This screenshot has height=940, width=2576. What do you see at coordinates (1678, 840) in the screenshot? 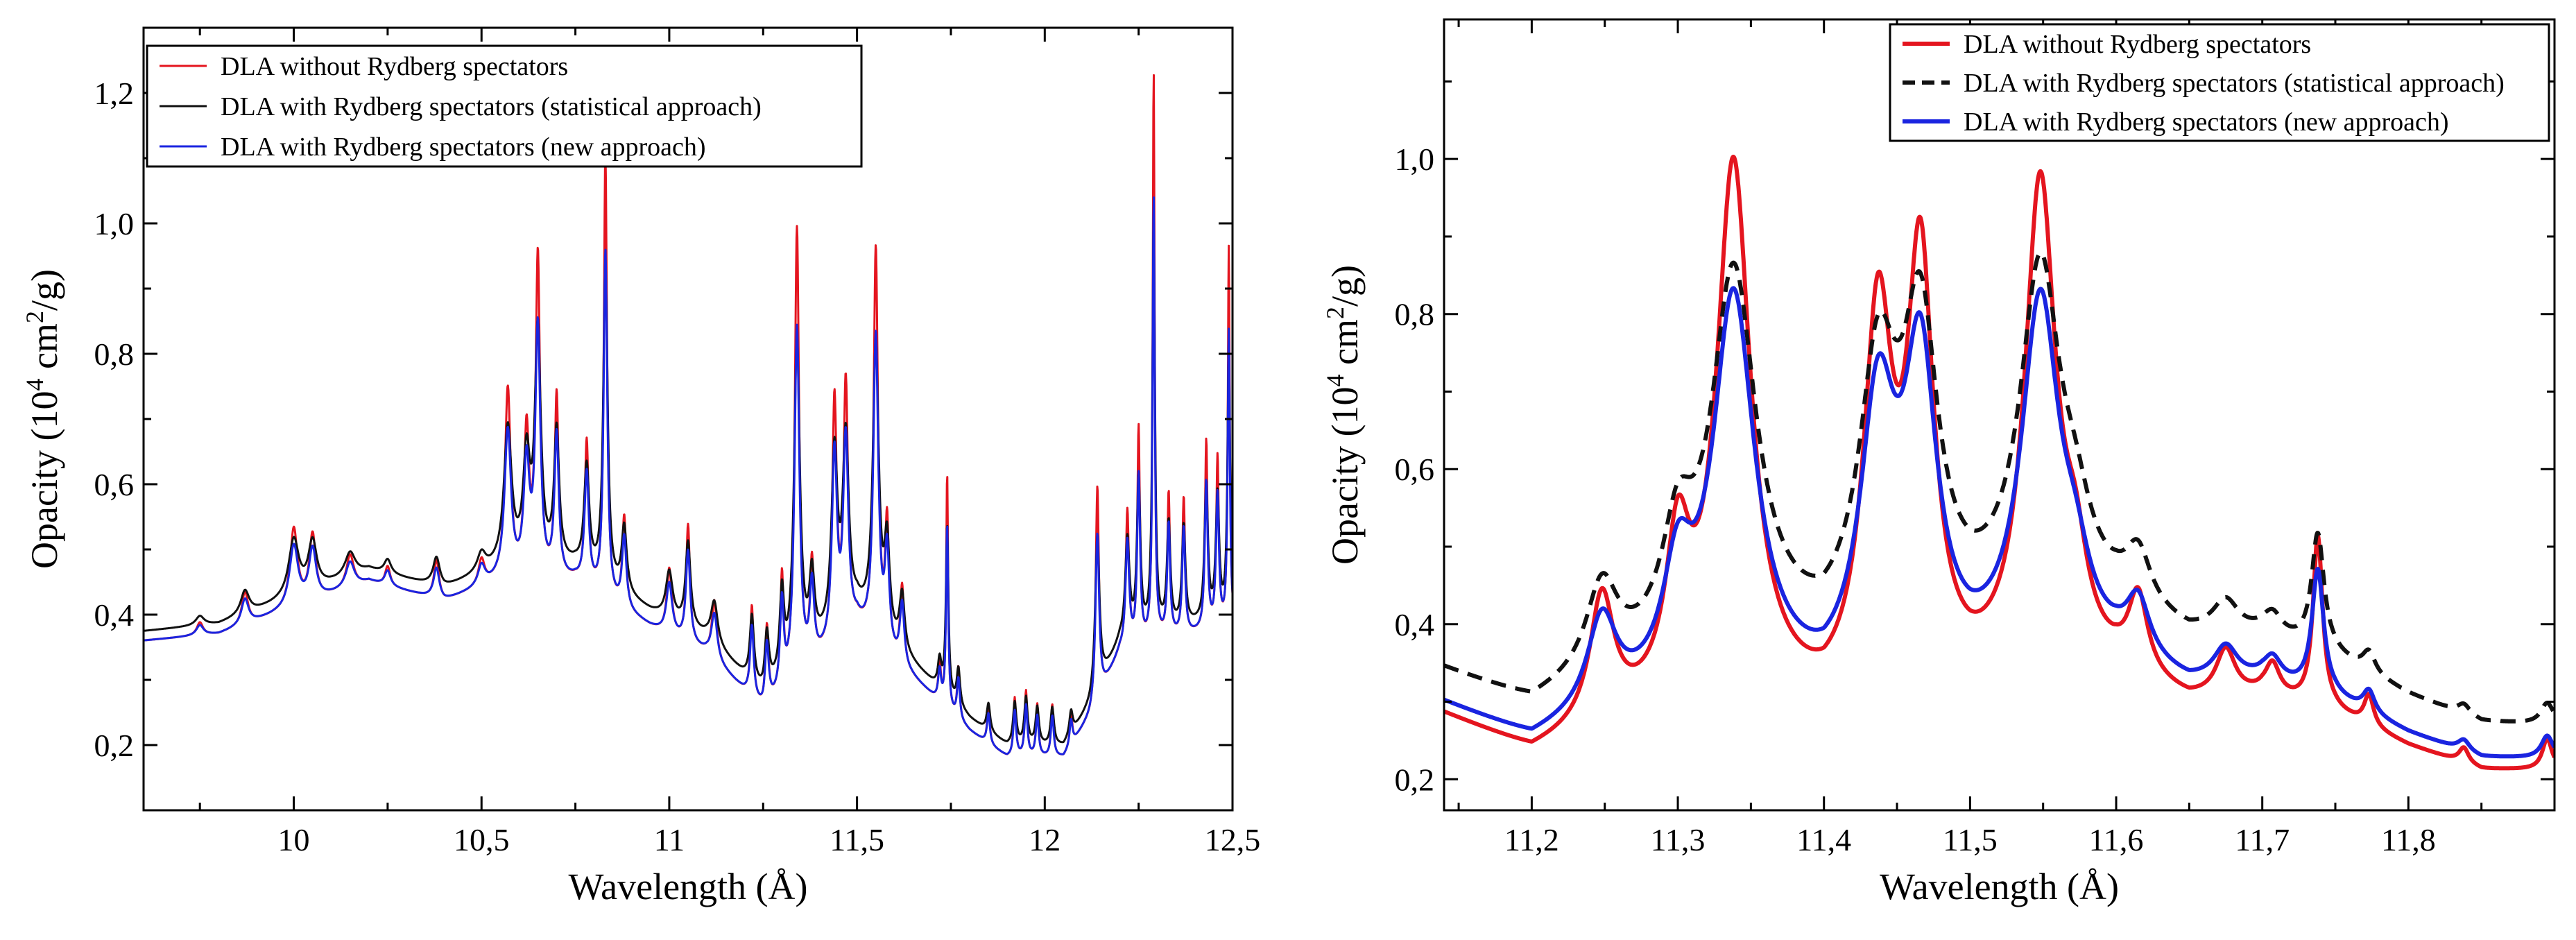
I see `x-tick-label: 11,3` at bounding box center [1678, 840].